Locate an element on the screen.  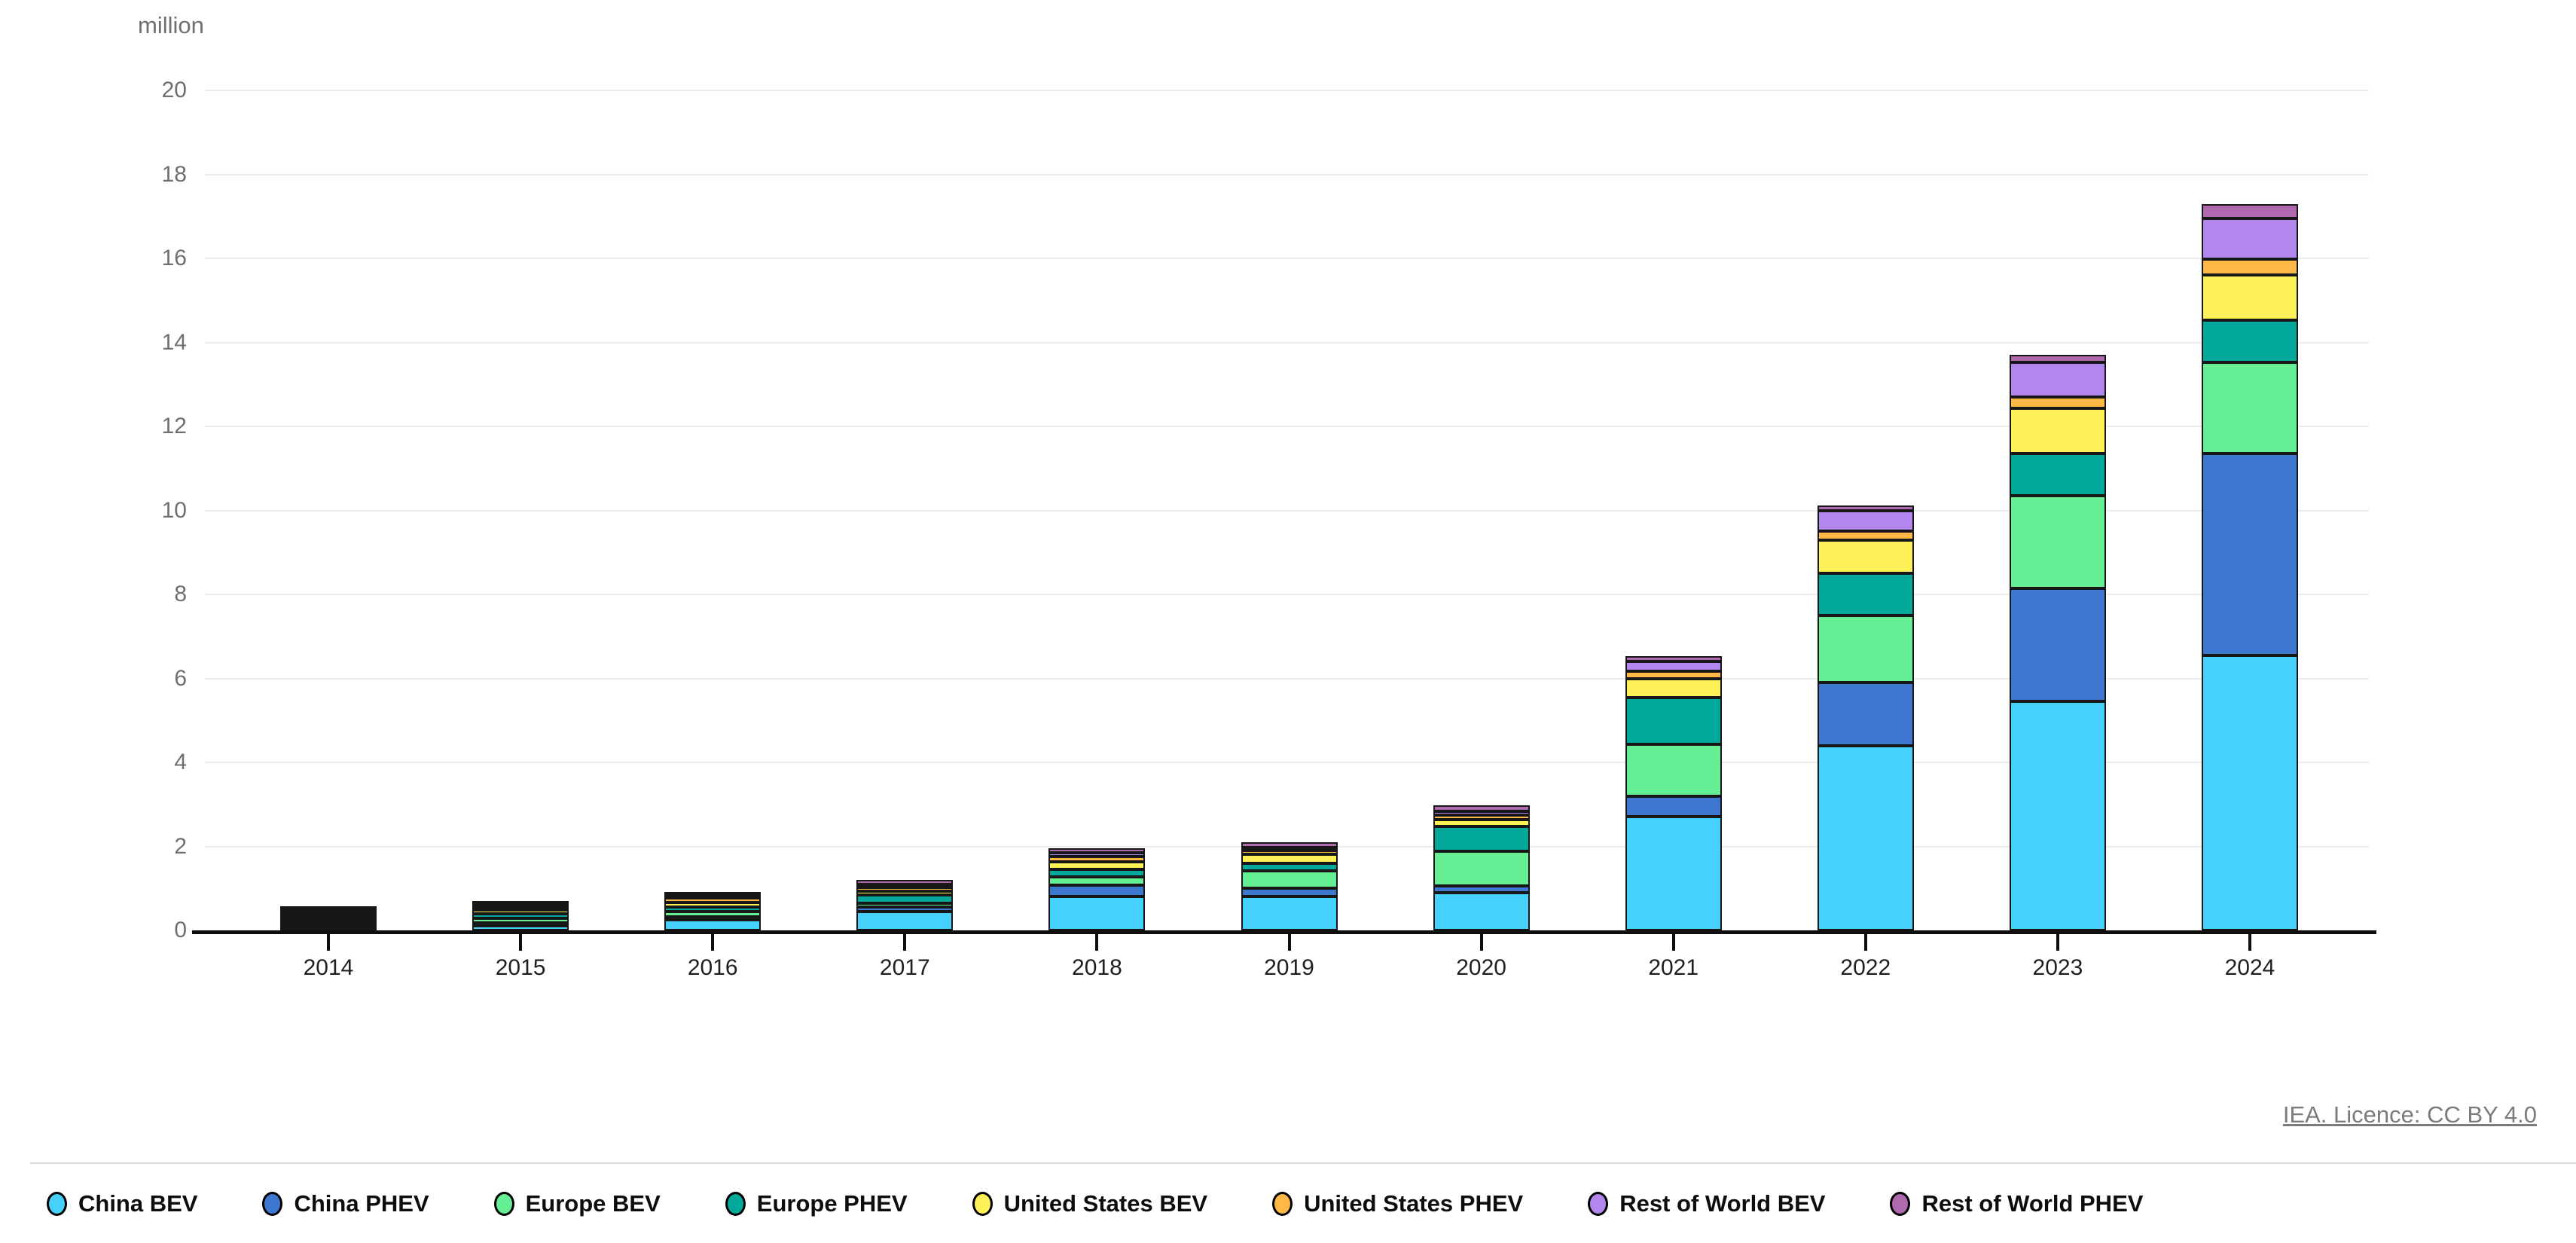
bar-segment-2017-europe-phev is located at coordinates (905, 899).